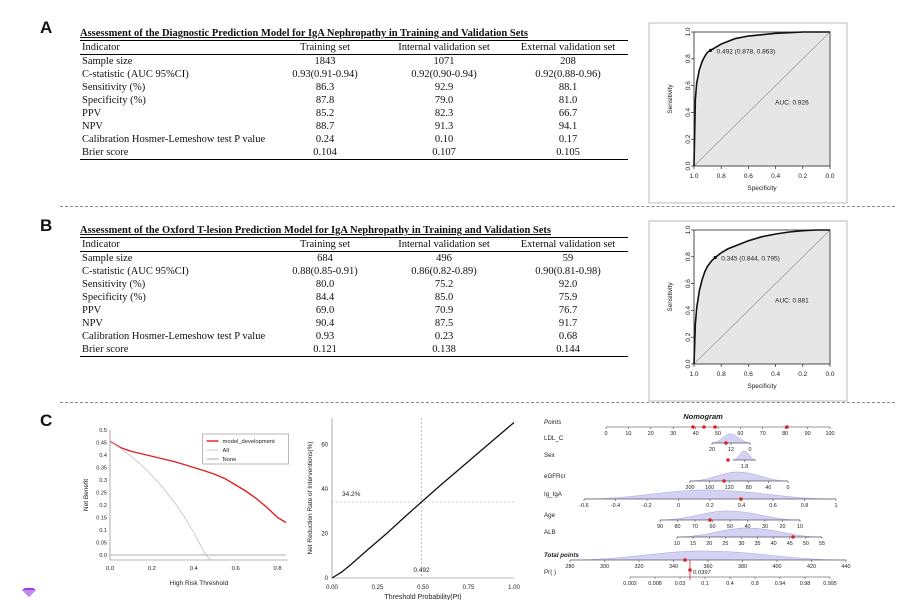 The image size is (915, 600). Describe the element at coordinates (568, 139) in the screenshot. I see `row-value: 0.17` at that location.